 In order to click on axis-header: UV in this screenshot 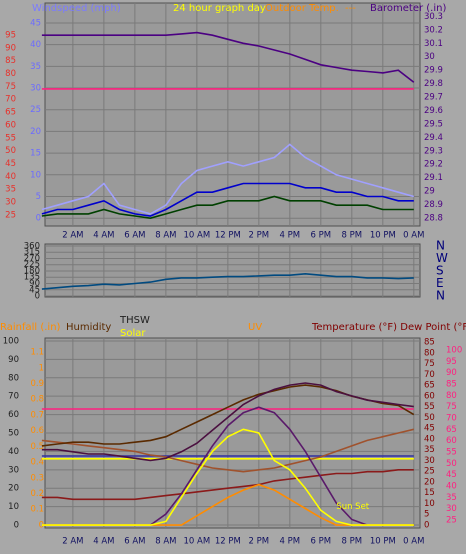, I will do `click(255, 327)`.